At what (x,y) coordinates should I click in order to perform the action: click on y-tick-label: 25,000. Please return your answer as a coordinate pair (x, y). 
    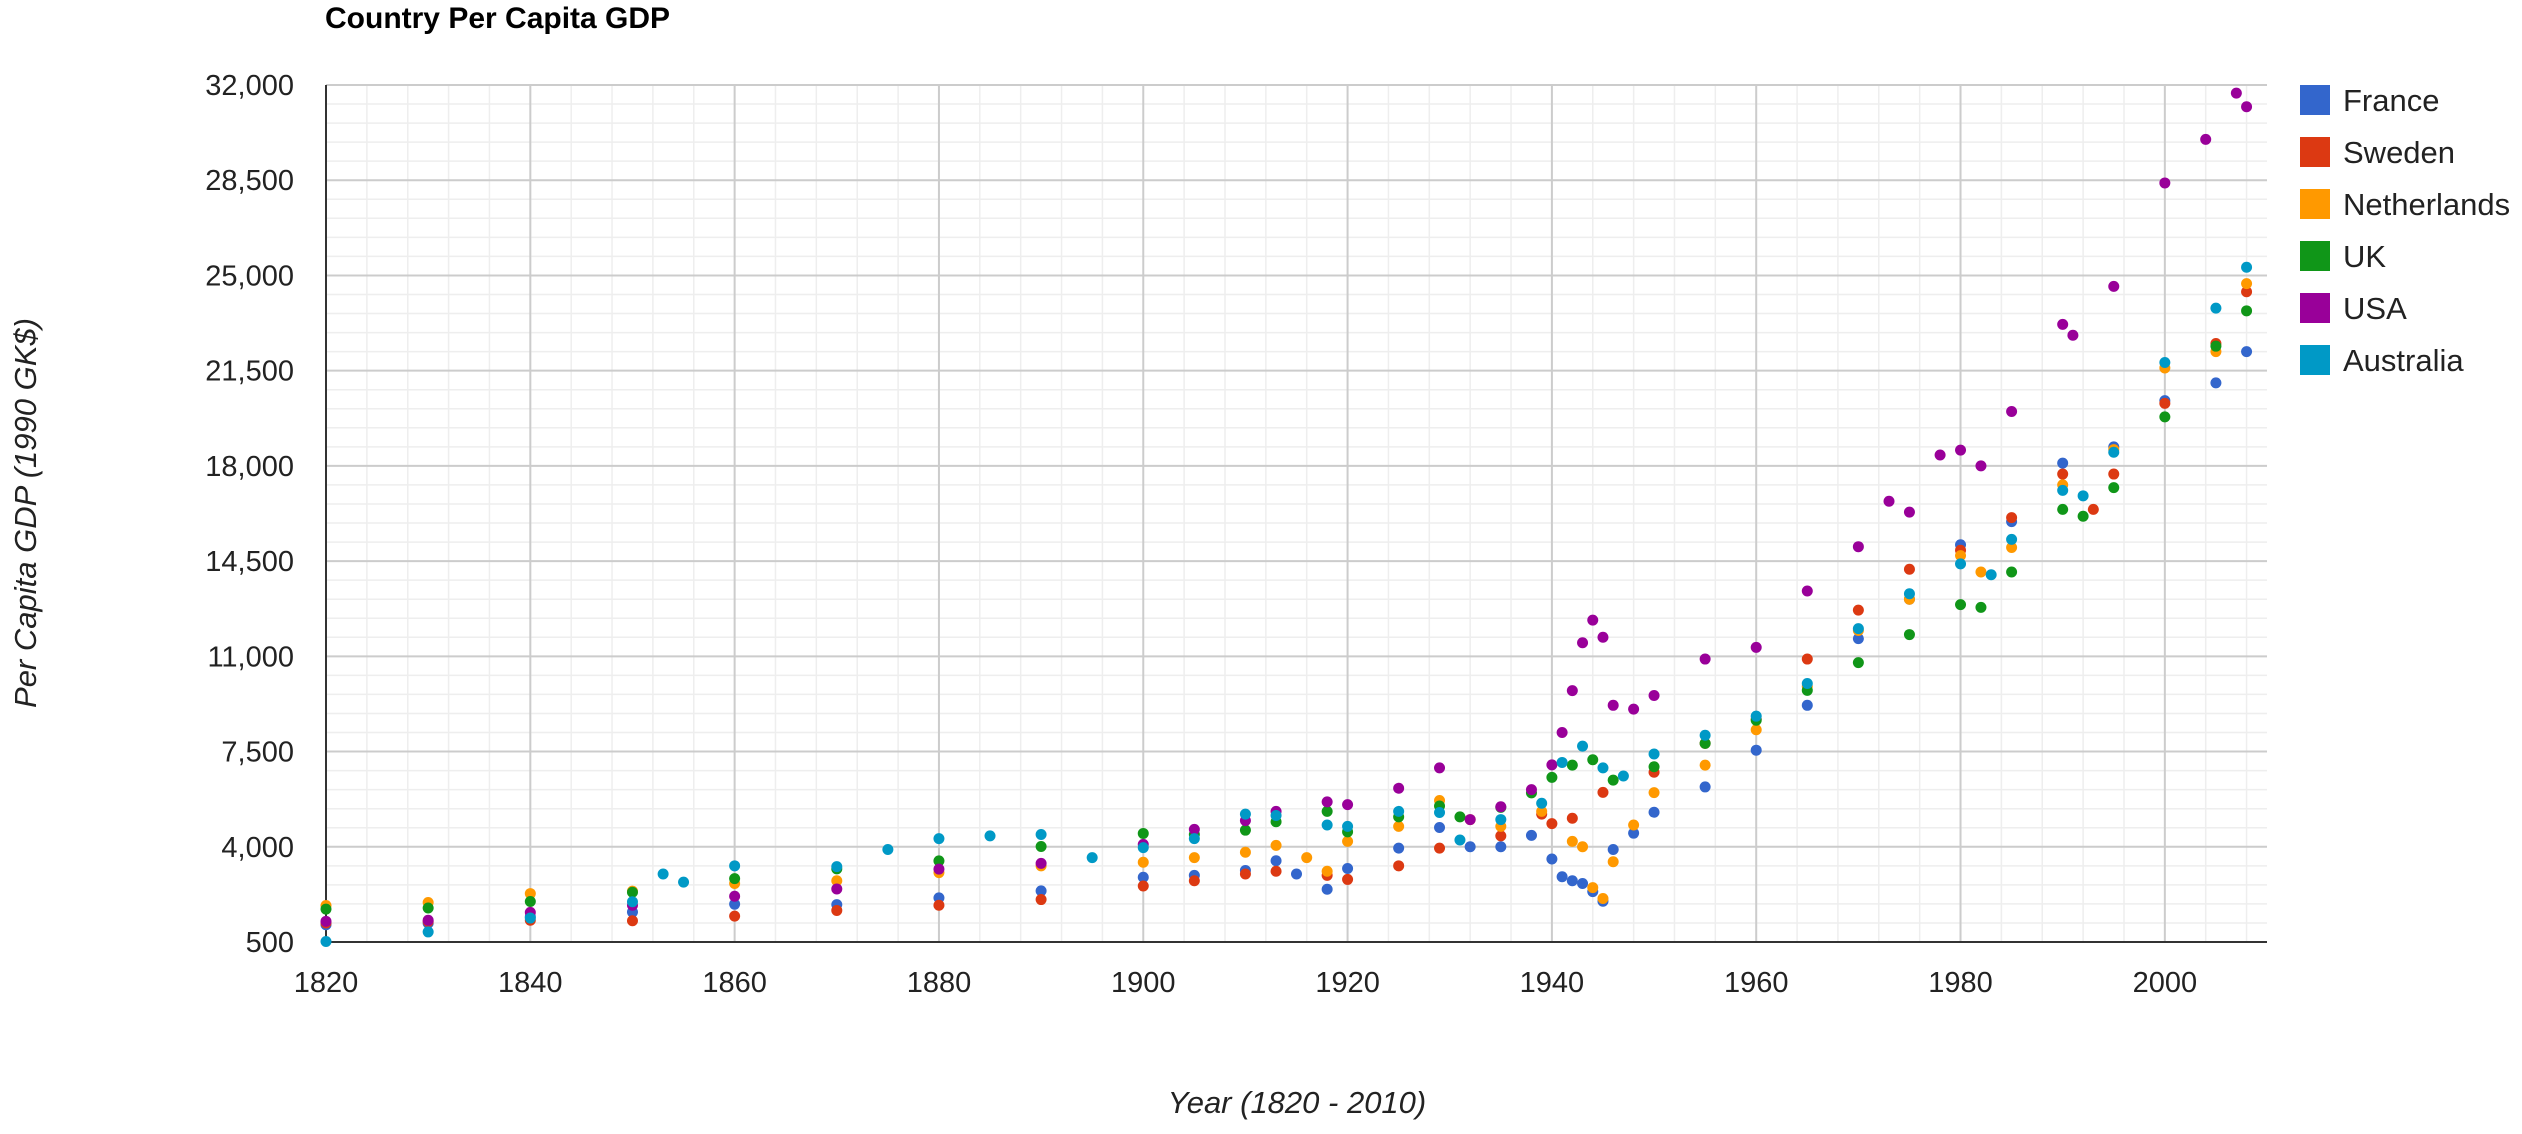
    Looking at the image, I should click on (249, 276).